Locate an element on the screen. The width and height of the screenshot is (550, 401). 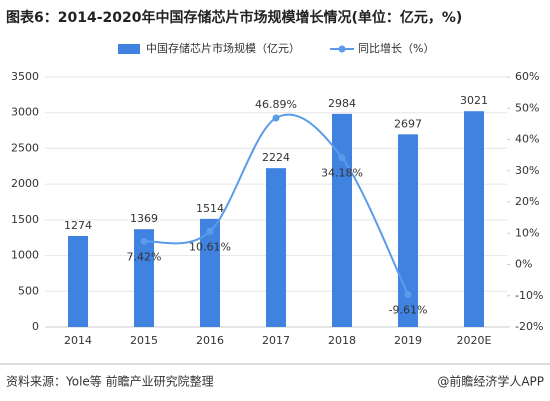
source: 资料来源：Yole等 前瞻产业研究院整理 is located at coordinates (110, 381).